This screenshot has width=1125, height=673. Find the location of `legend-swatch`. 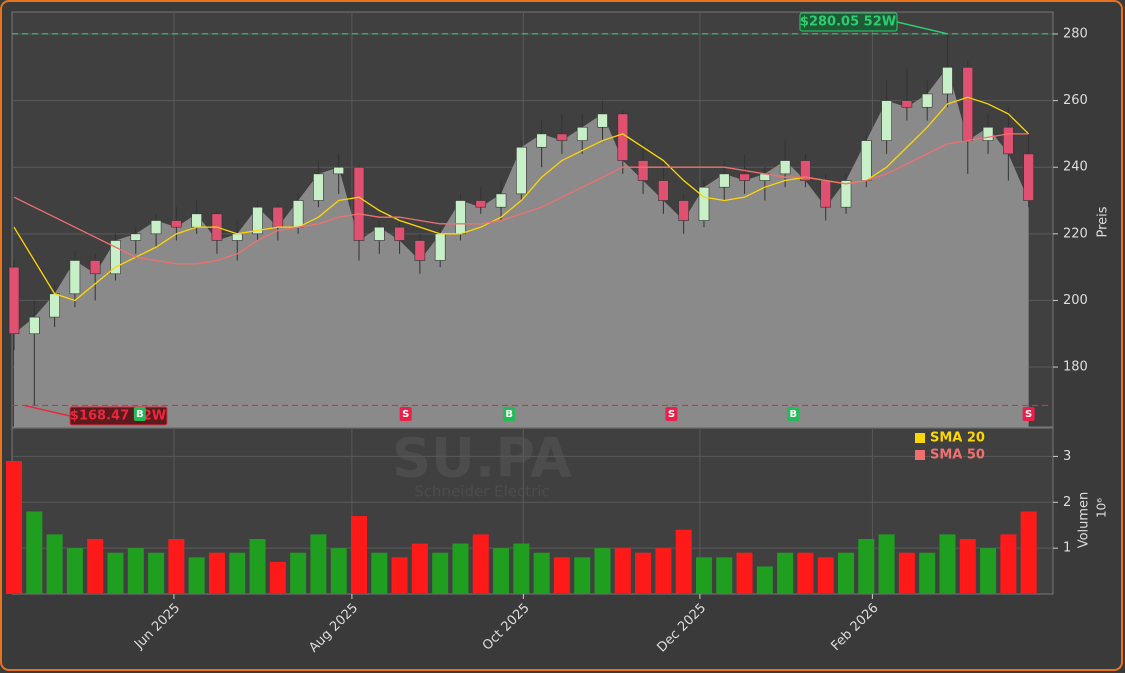

legend-swatch is located at coordinates (920, 438).